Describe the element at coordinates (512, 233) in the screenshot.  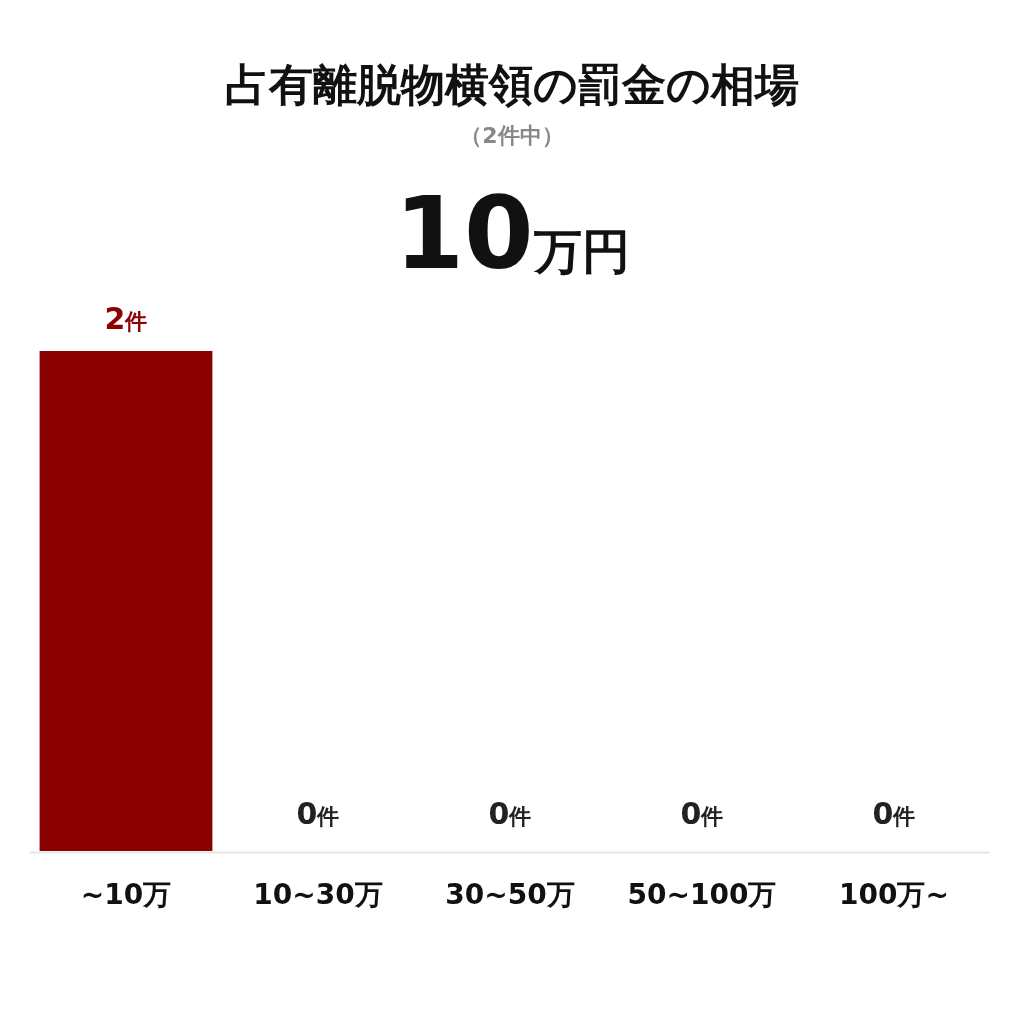
I see `annotation: 10万円` at that location.